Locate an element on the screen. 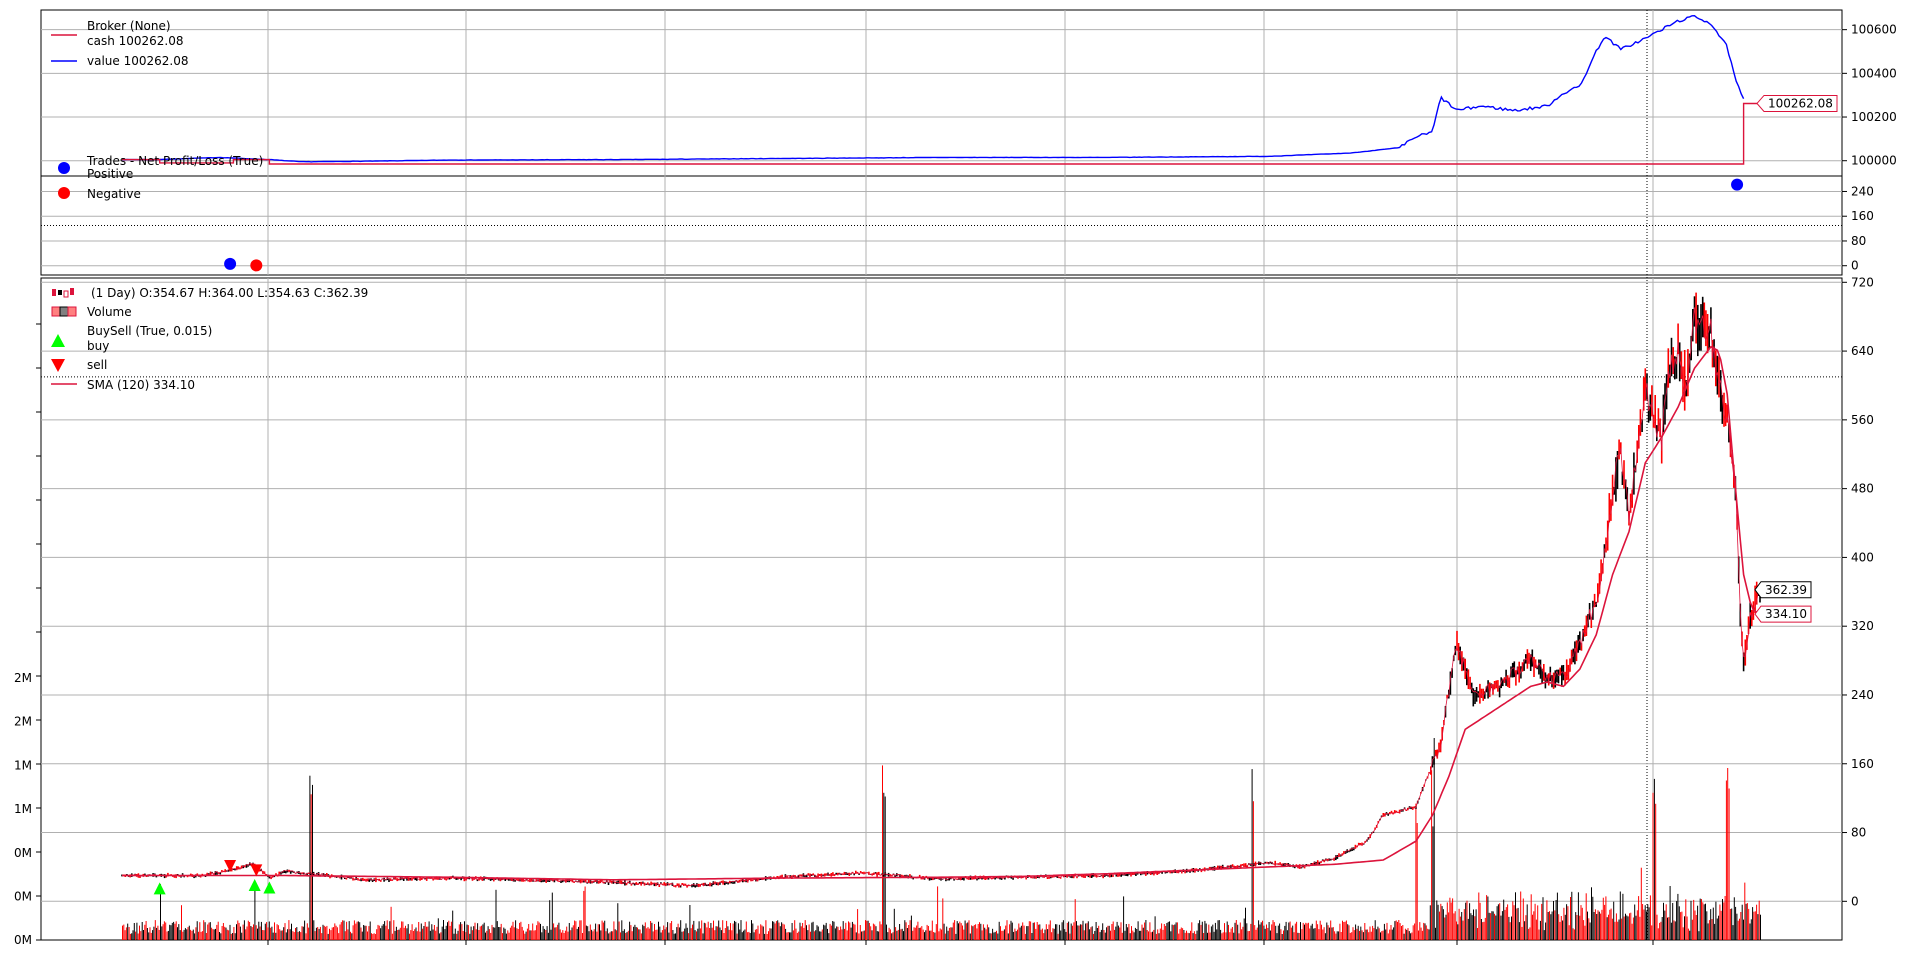 This screenshot has width=1913, height=958. volume-y-tick-label: 0M is located at coordinates (23, 940).